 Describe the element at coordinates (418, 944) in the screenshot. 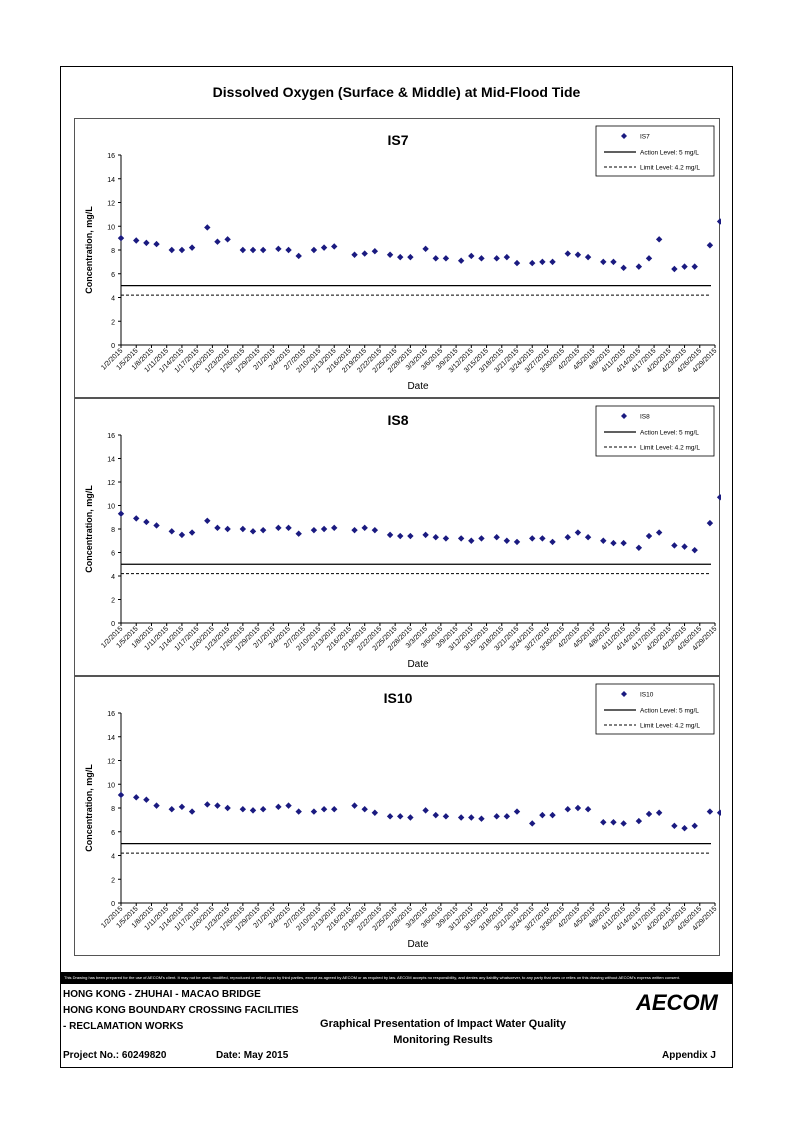

I see `x-axis-label: Date` at that location.